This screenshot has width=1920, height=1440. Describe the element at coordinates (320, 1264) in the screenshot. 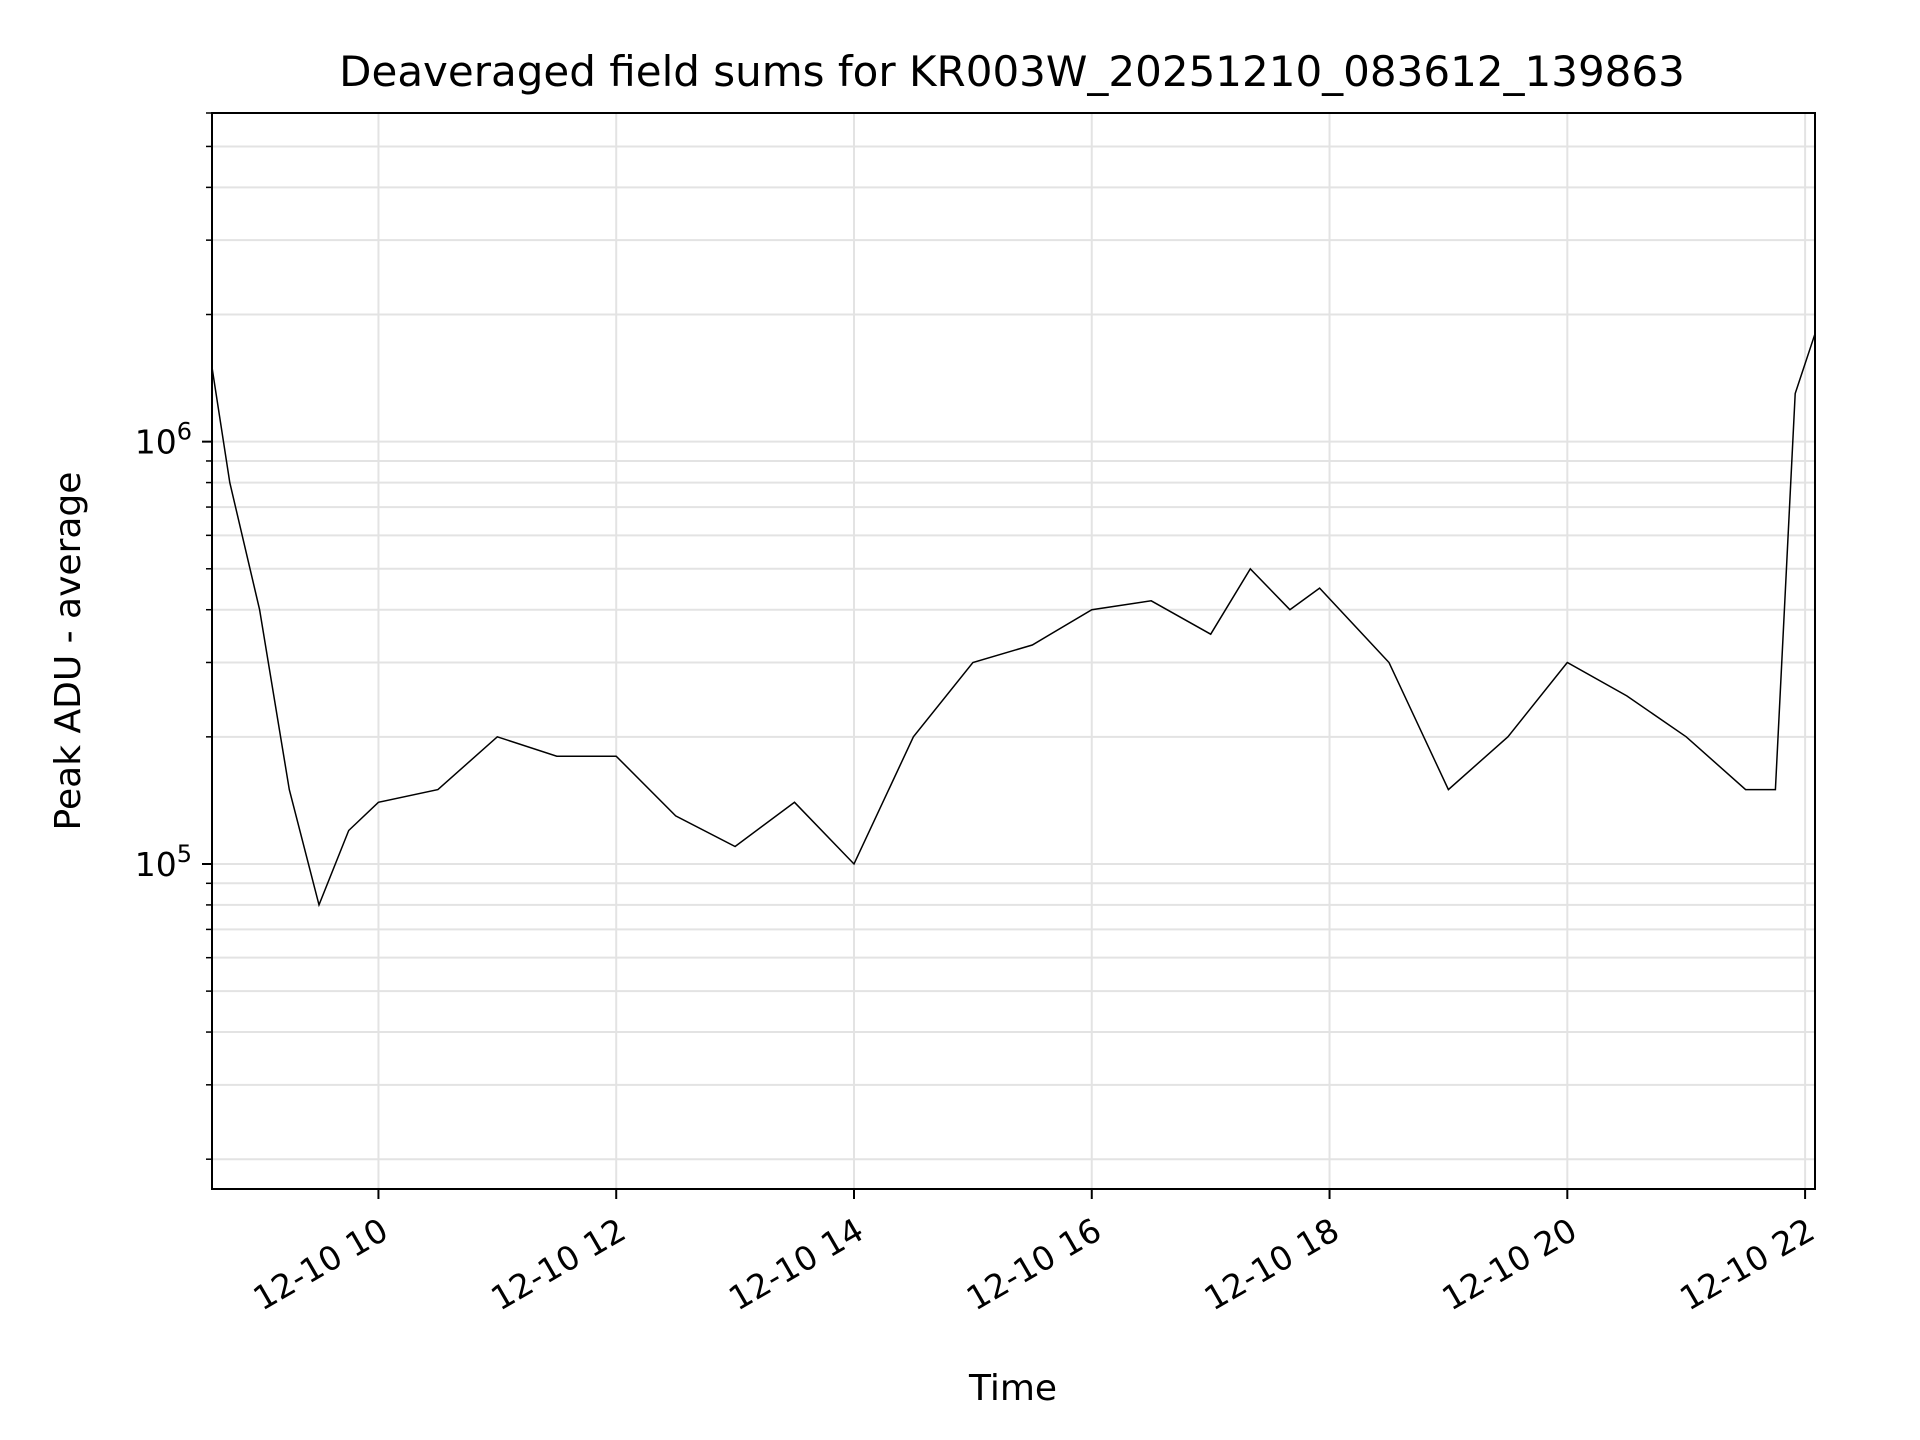

I see `x-tick-label: 12-10 10` at that location.